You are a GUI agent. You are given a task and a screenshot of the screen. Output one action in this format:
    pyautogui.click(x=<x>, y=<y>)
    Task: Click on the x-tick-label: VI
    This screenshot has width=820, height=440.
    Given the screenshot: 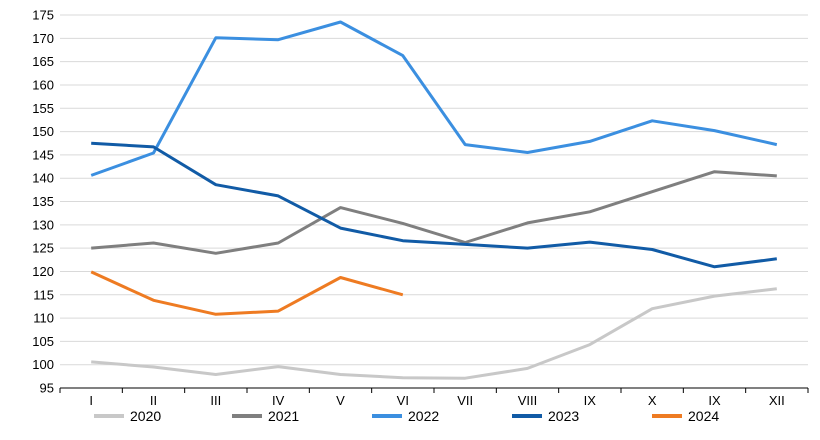 What is the action you would take?
    pyautogui.click(x=403, y=400)
    